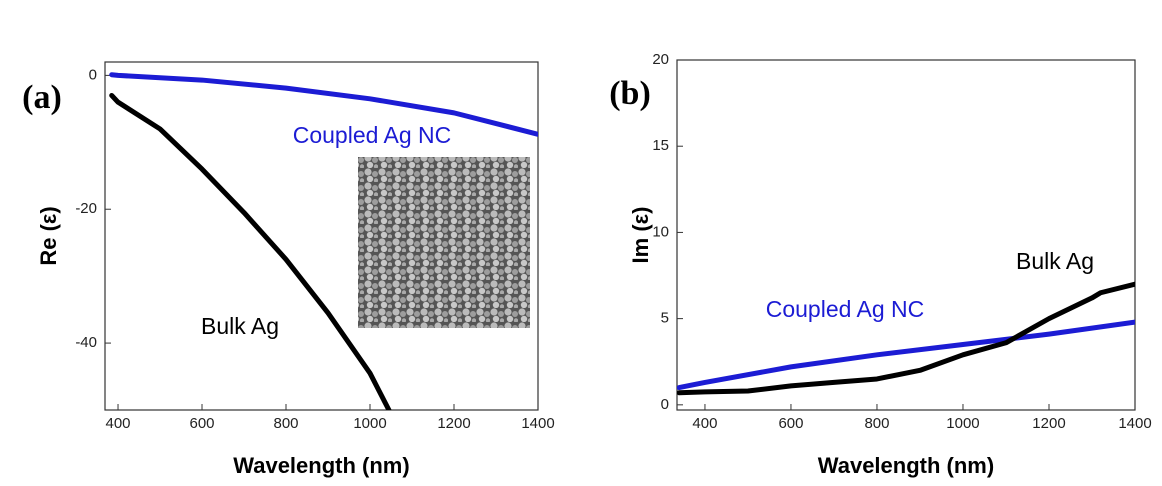 This screenshot has width=1162, height=486. What do you see at coordinates (48, 235) in the screenshot?
I see `y-axis-title: Re (ε)` at bounding box center [48, 235].